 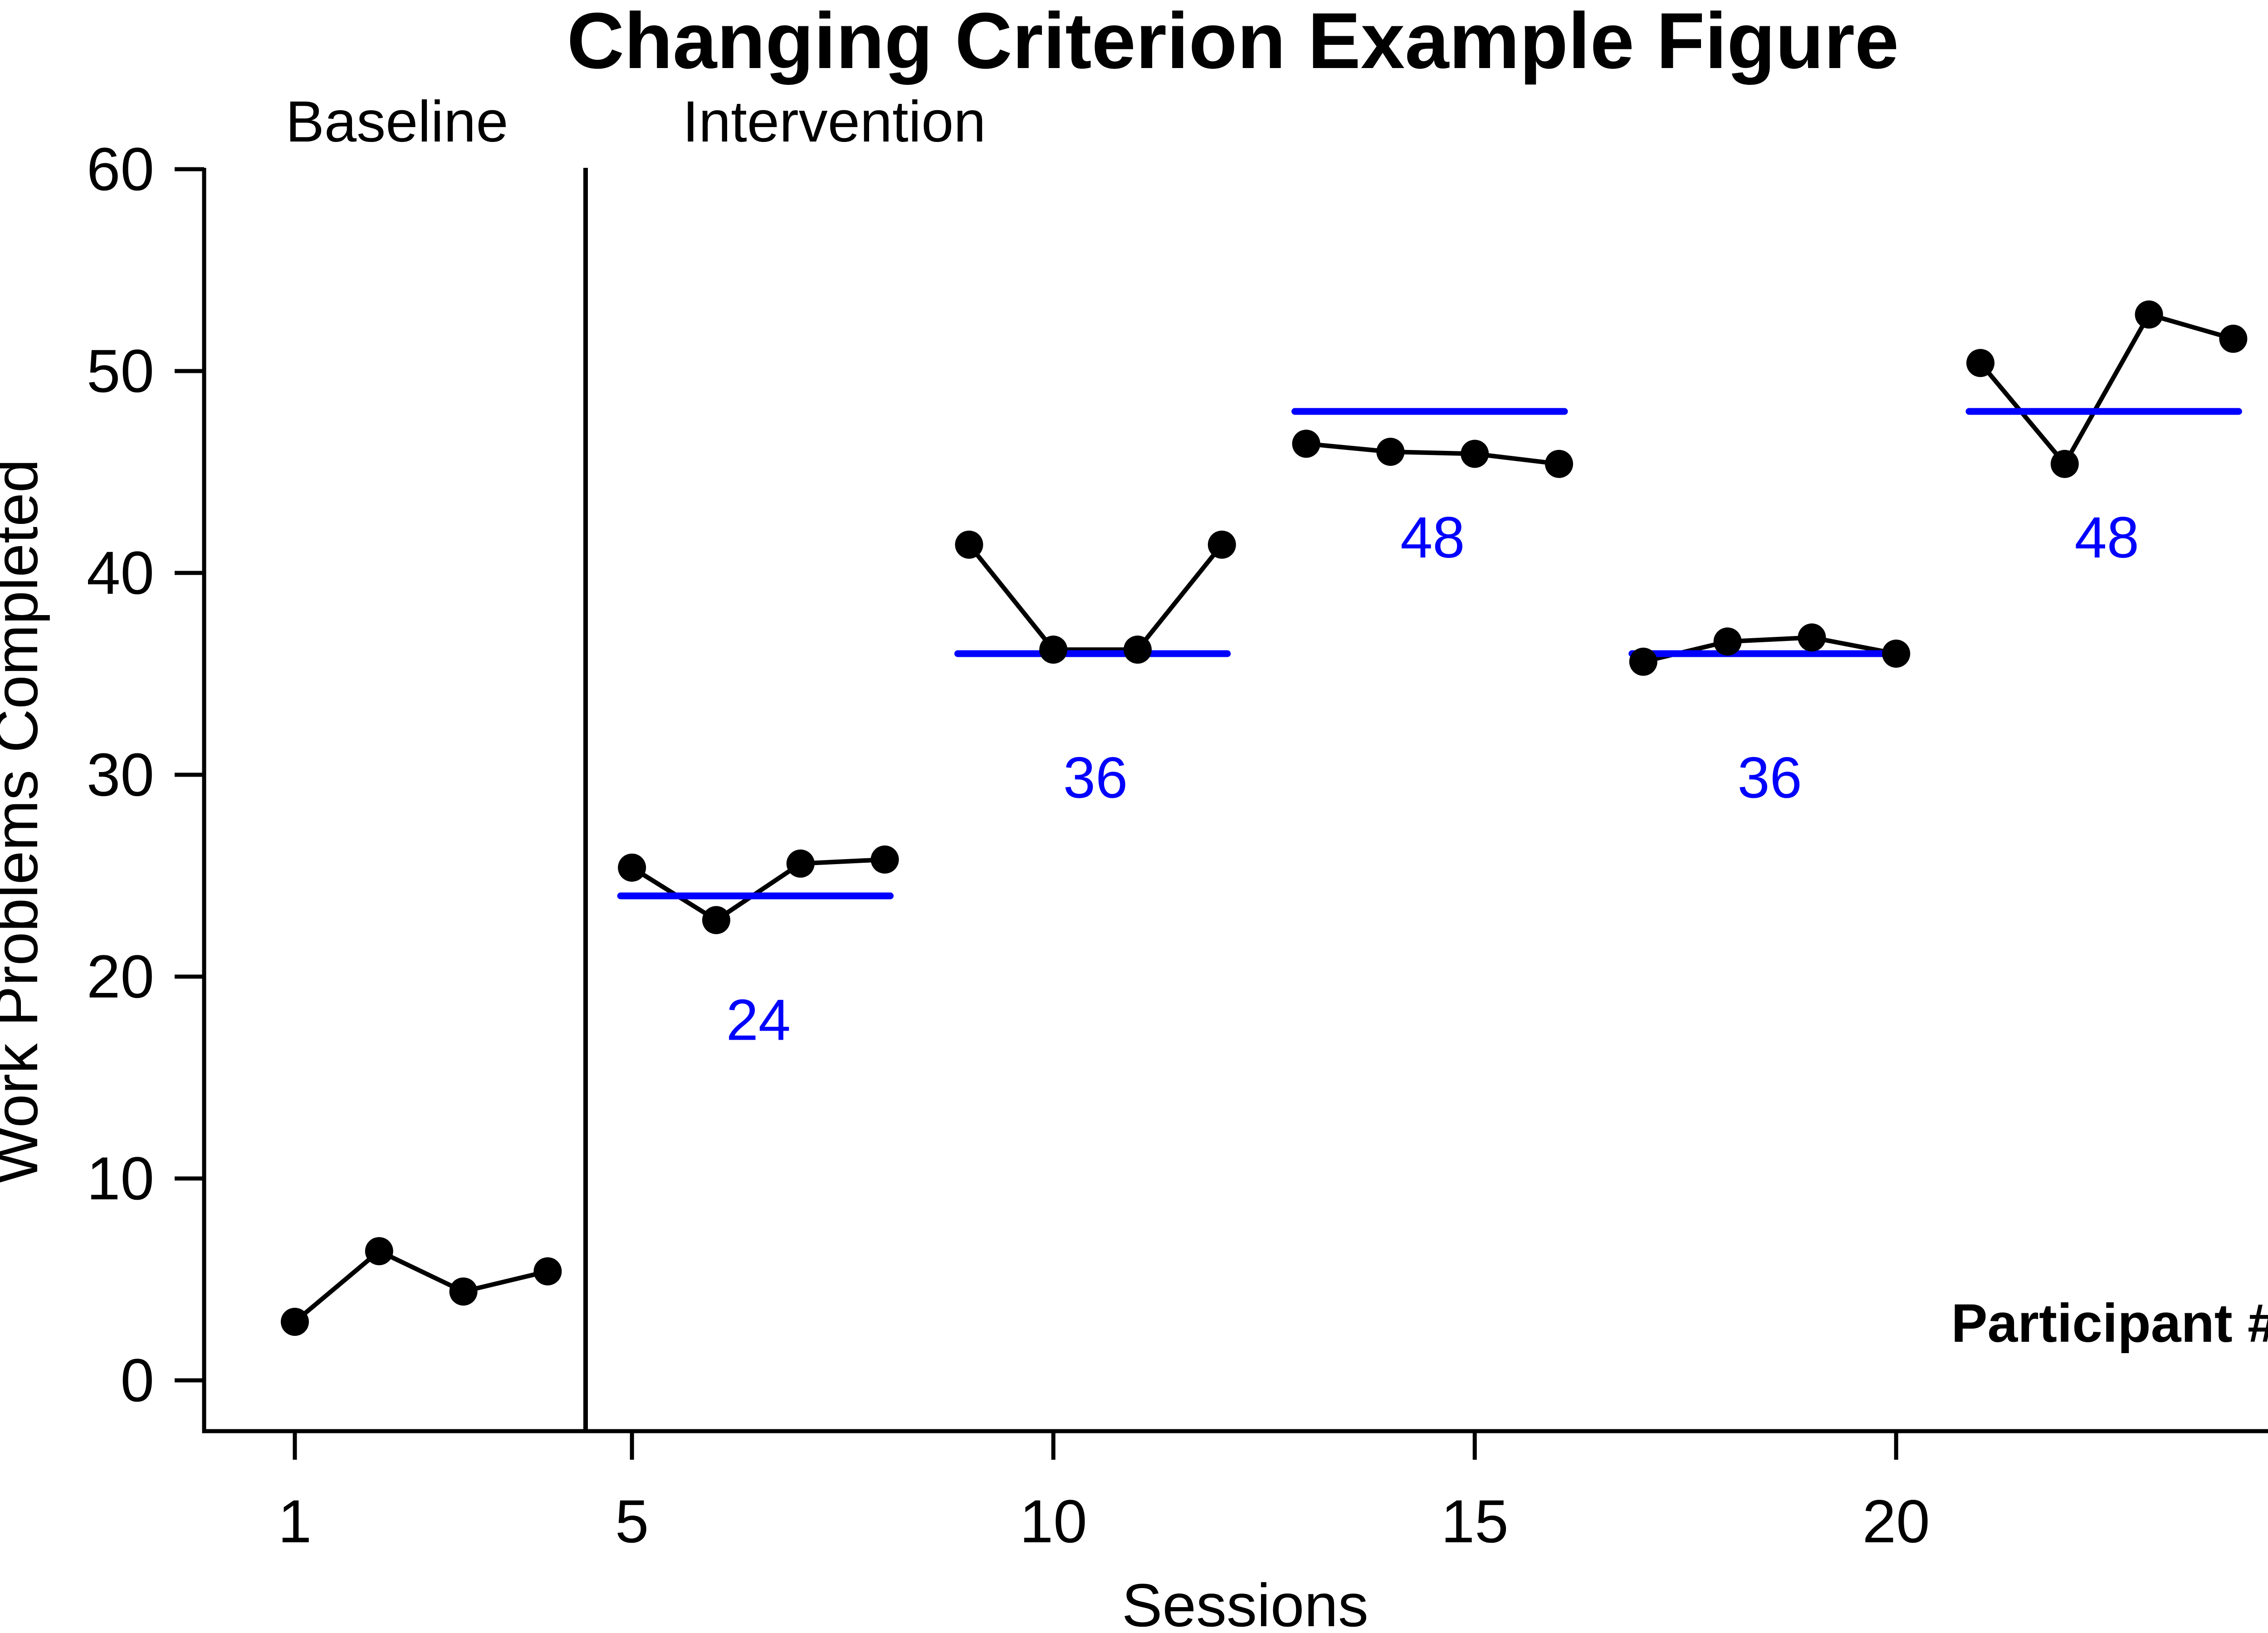 I want to click on y-tick-label: 10, so click(x=121, y=1179).